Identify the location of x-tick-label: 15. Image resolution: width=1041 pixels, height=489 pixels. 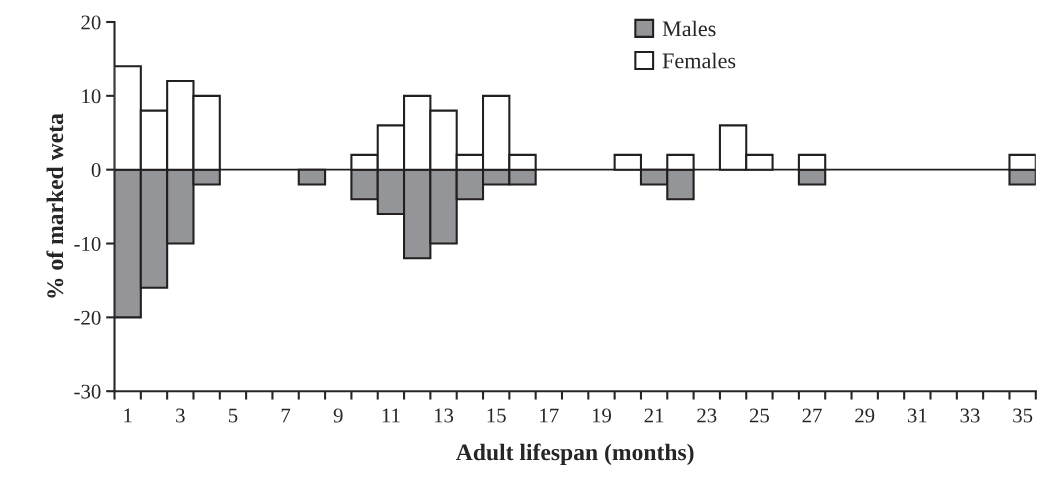
(496, 415).